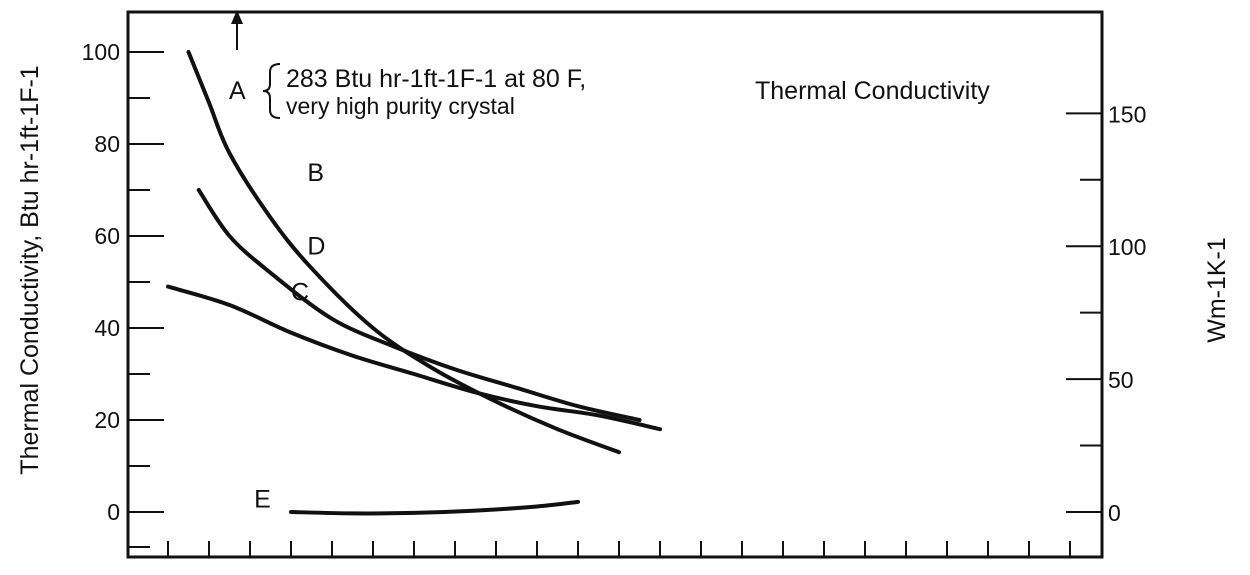 The image size is (1250, 575). I want to click on curve-d, so click(419, 305).